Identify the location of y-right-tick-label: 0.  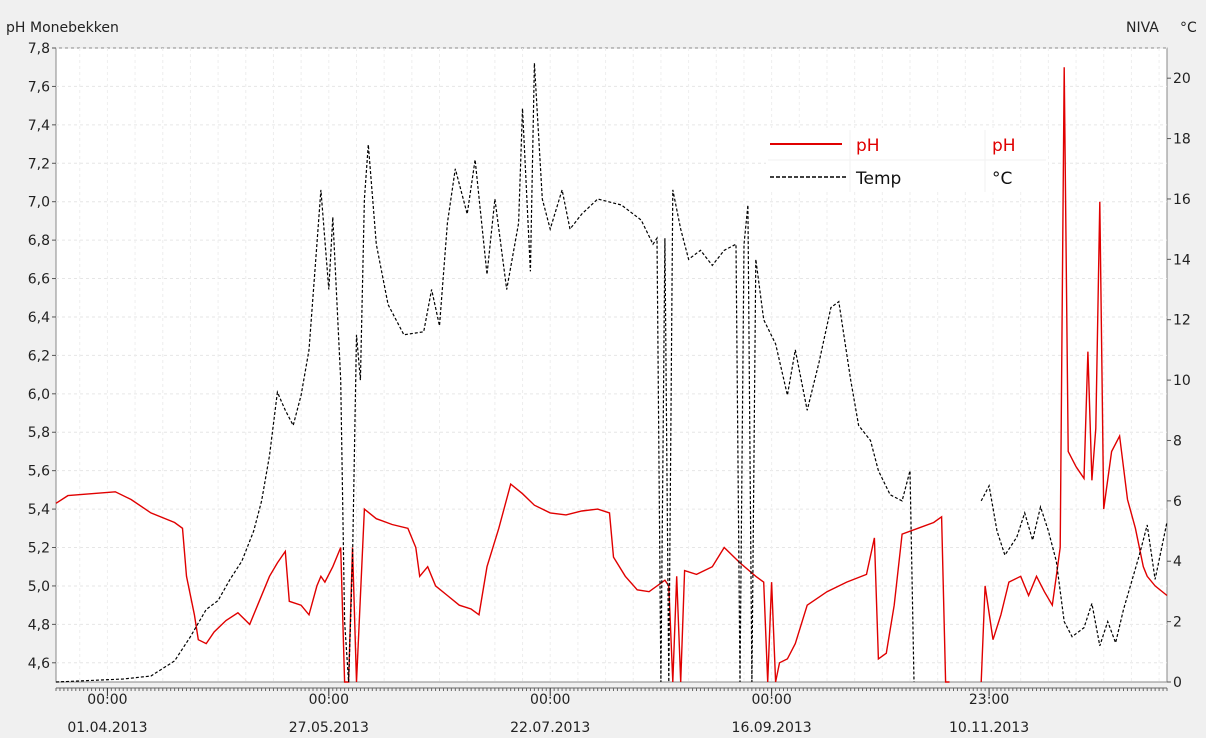
(1177, 683).